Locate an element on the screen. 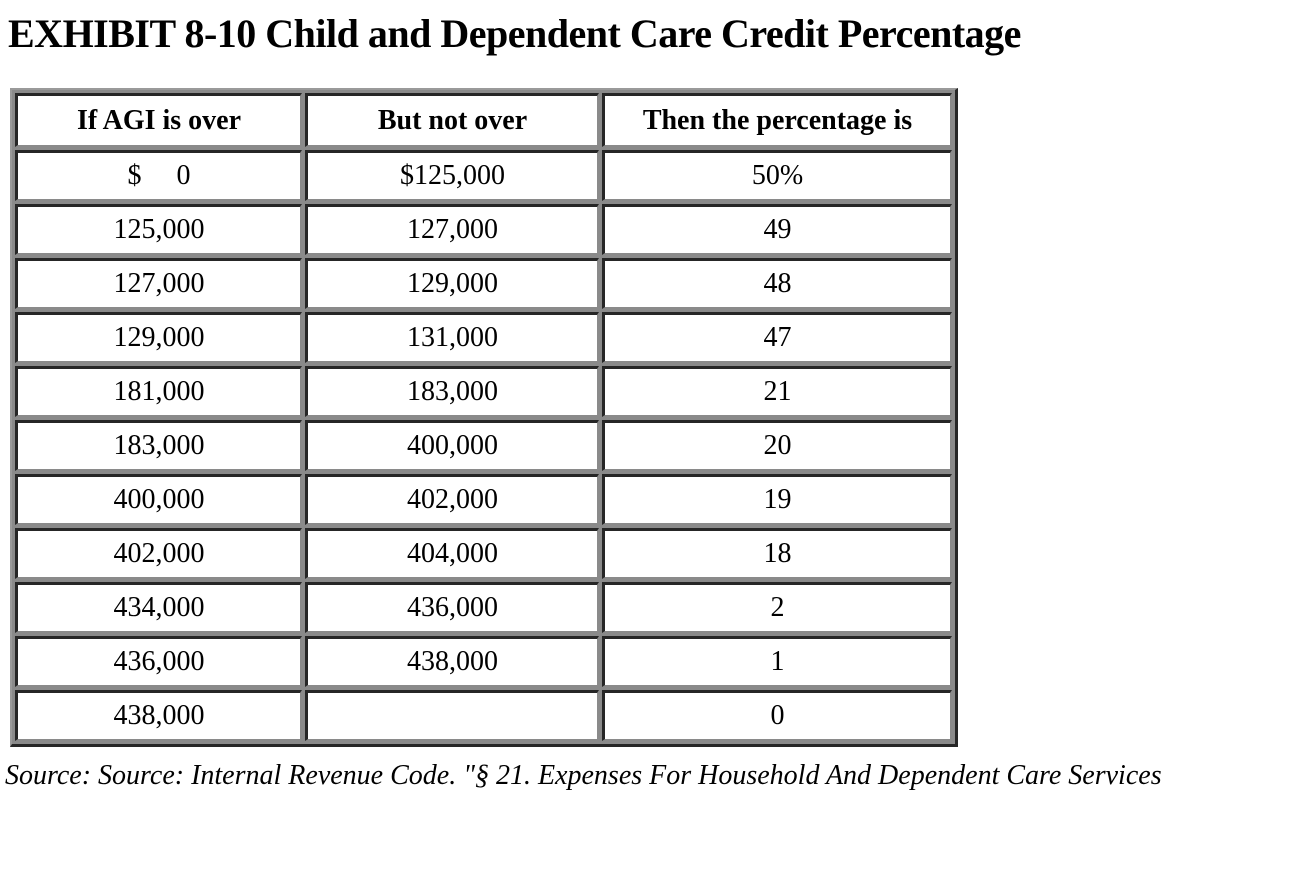  table-cell: 125,000 is located at coordinates (158, 229).